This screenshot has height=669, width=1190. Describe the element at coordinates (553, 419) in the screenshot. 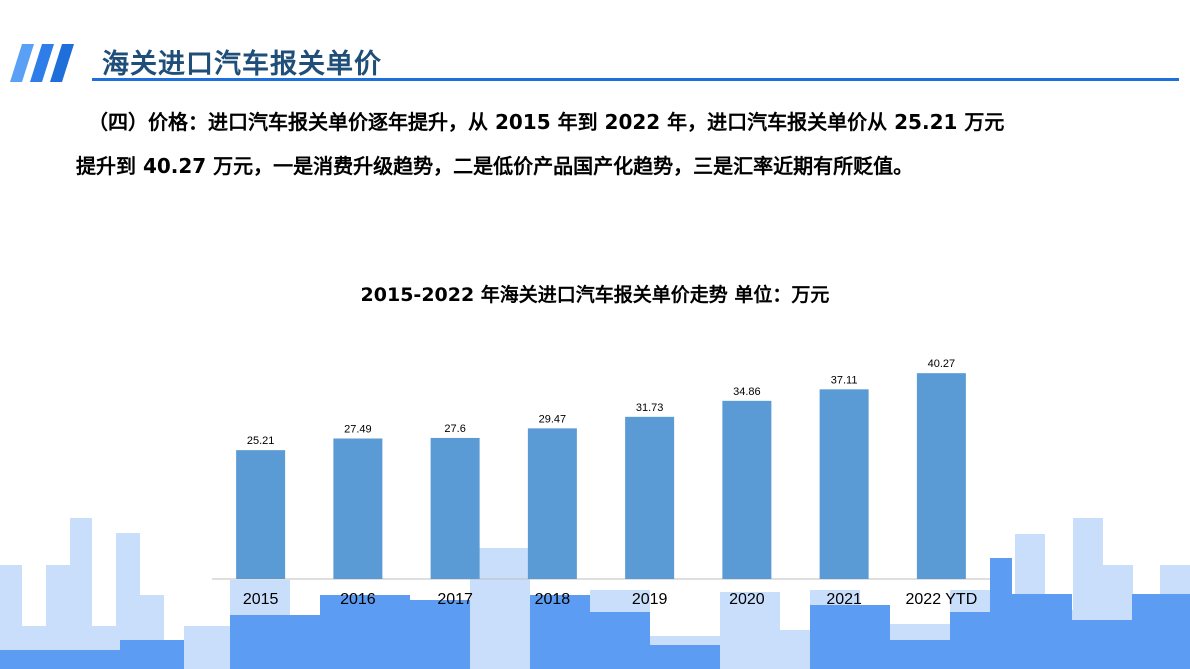

I see `data-label: 29.47` at that location.